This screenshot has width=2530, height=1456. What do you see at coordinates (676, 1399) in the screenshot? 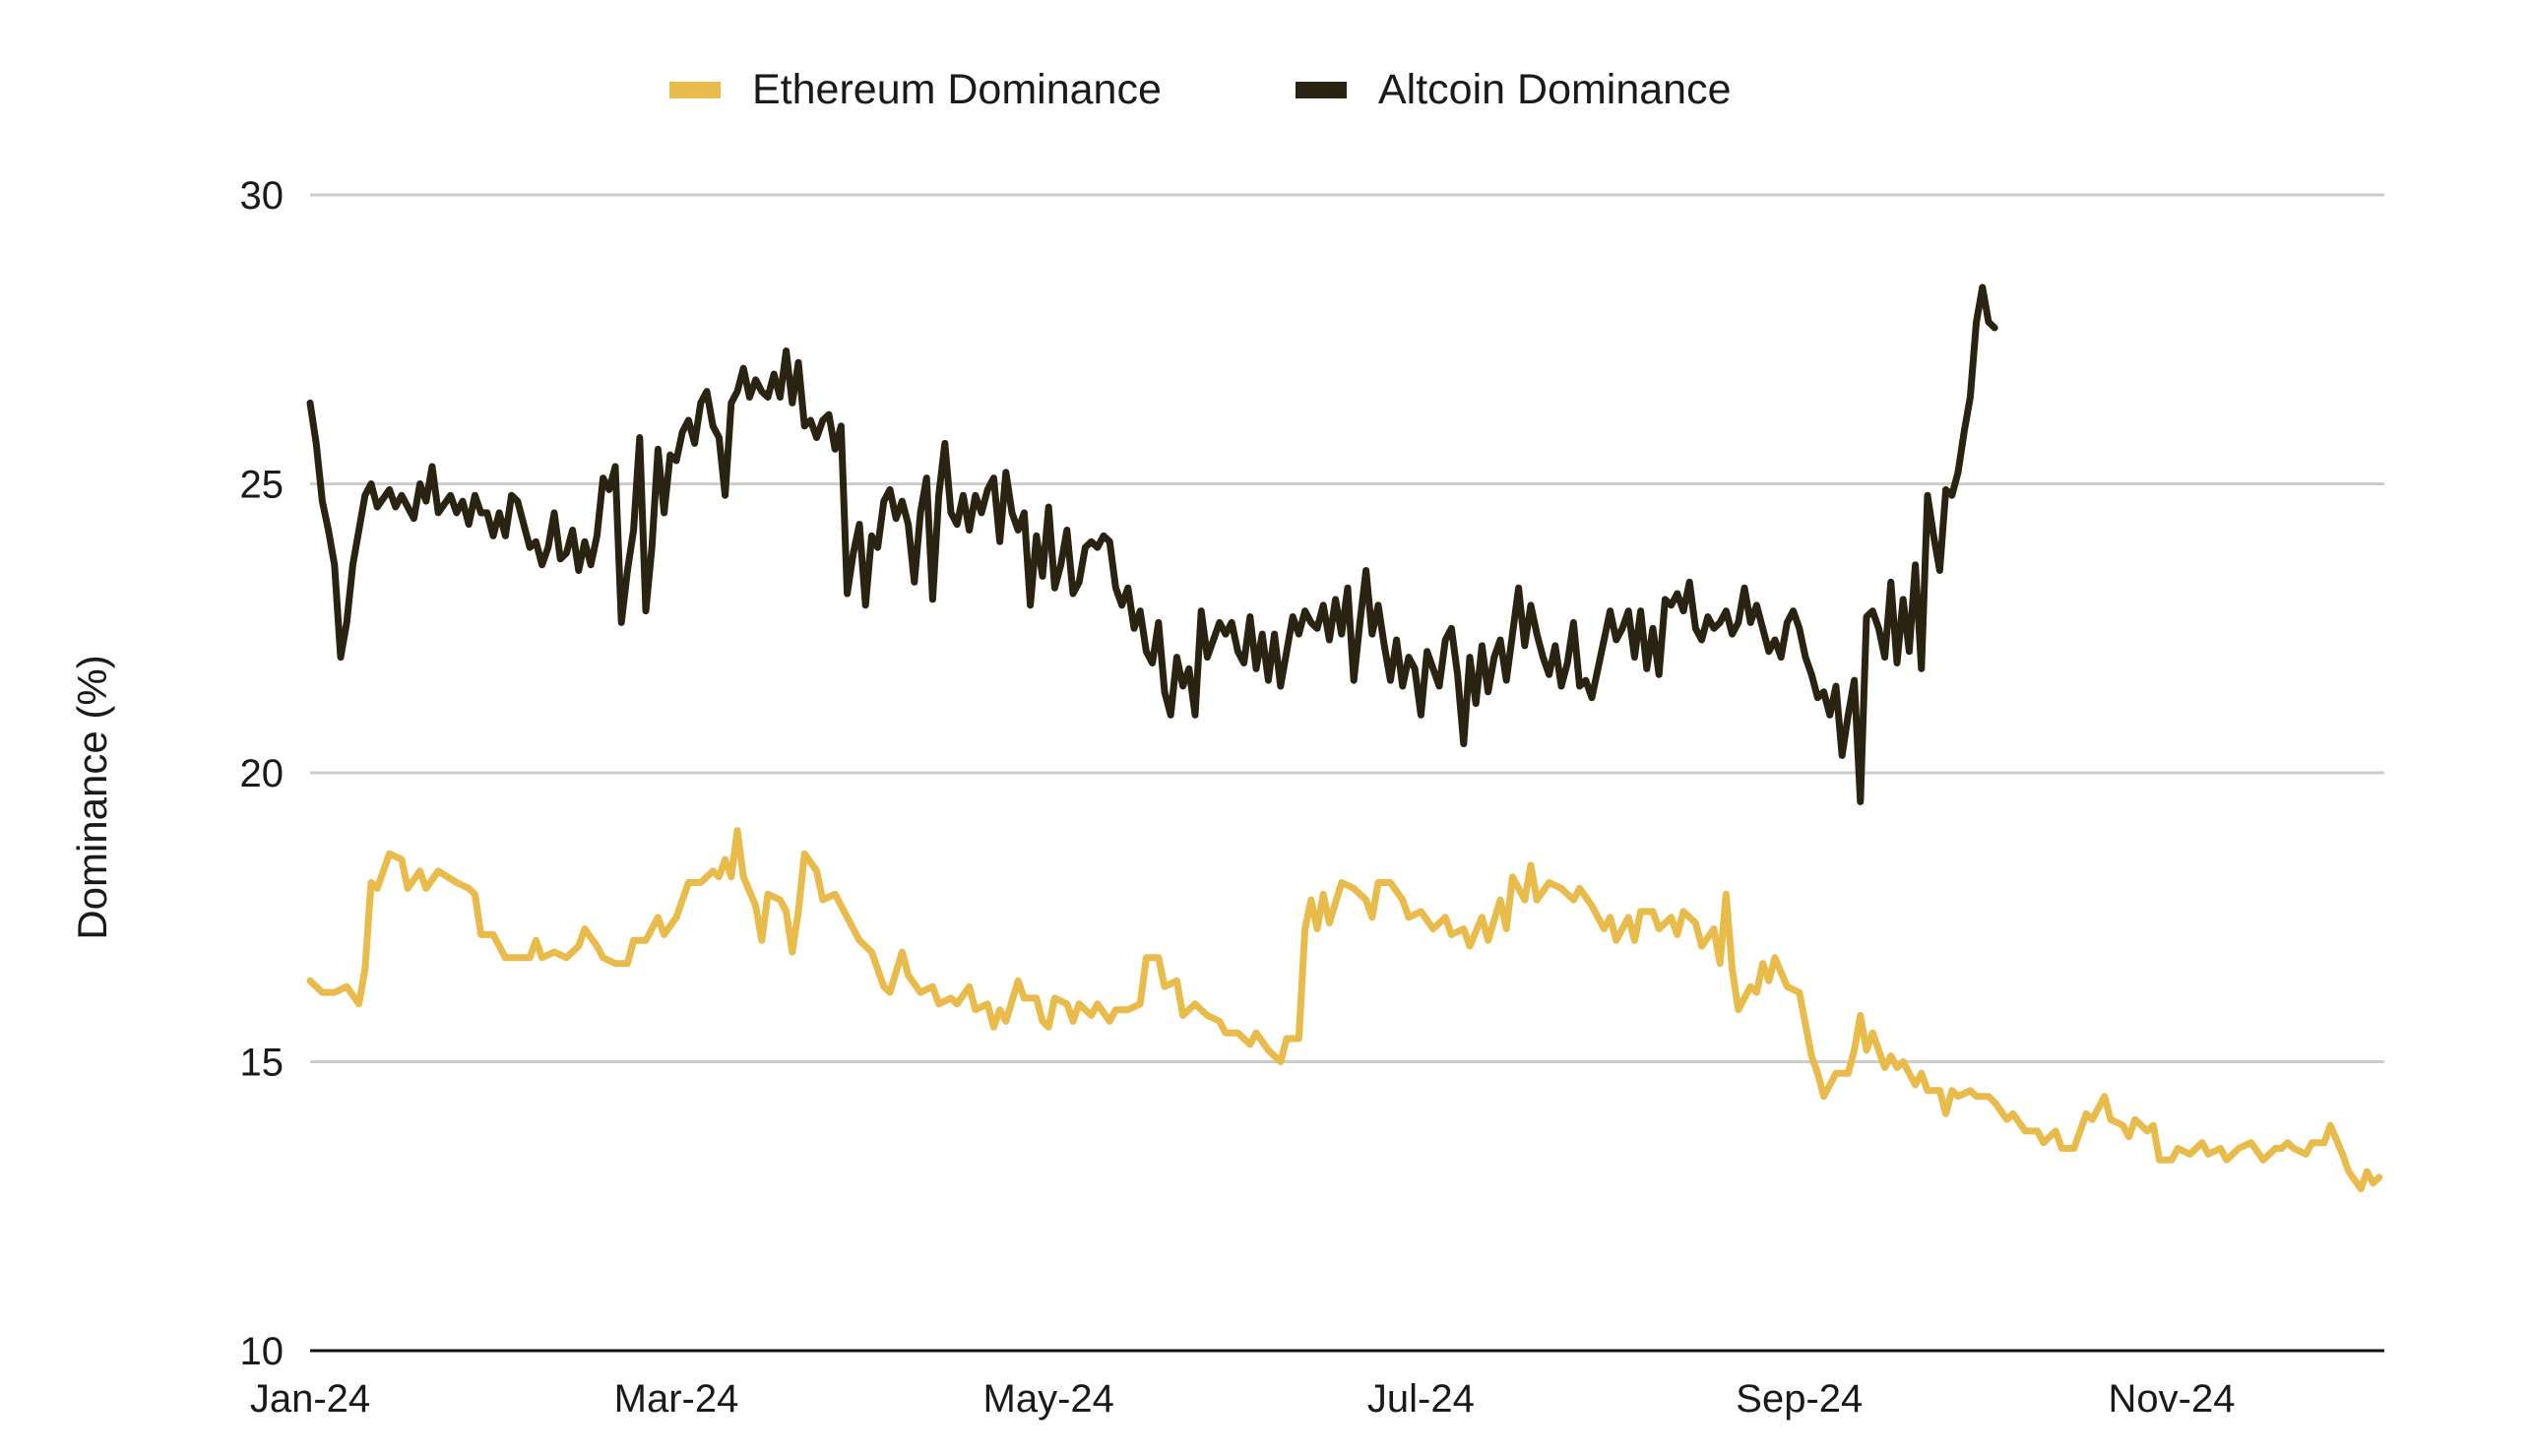
I see `x-tick-label: Mar-24` at bounding box center [676, 1399].